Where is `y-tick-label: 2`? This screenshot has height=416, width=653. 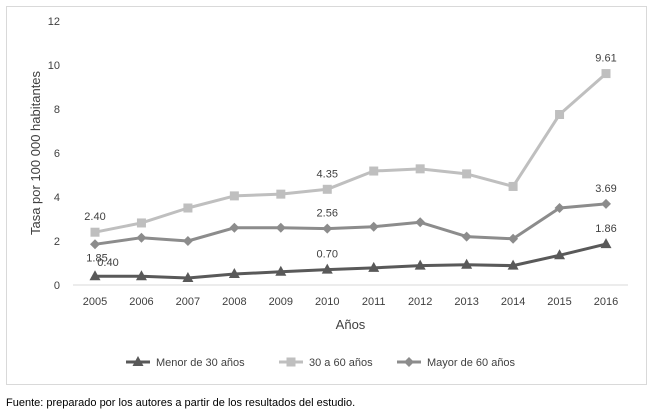
y-tick-label: 2 is located at coordinates (57, 242).